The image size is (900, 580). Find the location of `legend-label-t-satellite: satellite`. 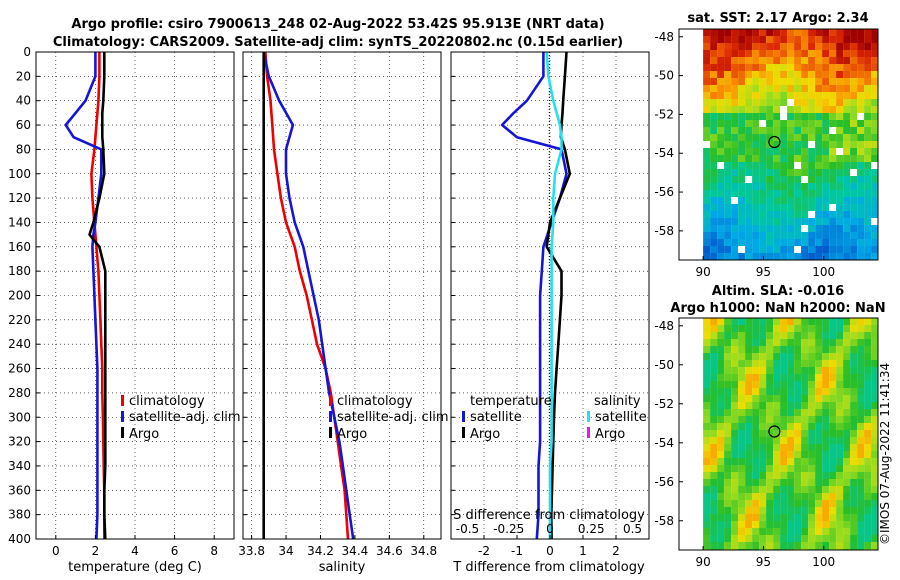

legend-label-t-satellite: satellite is located at coordinates (496, 417).